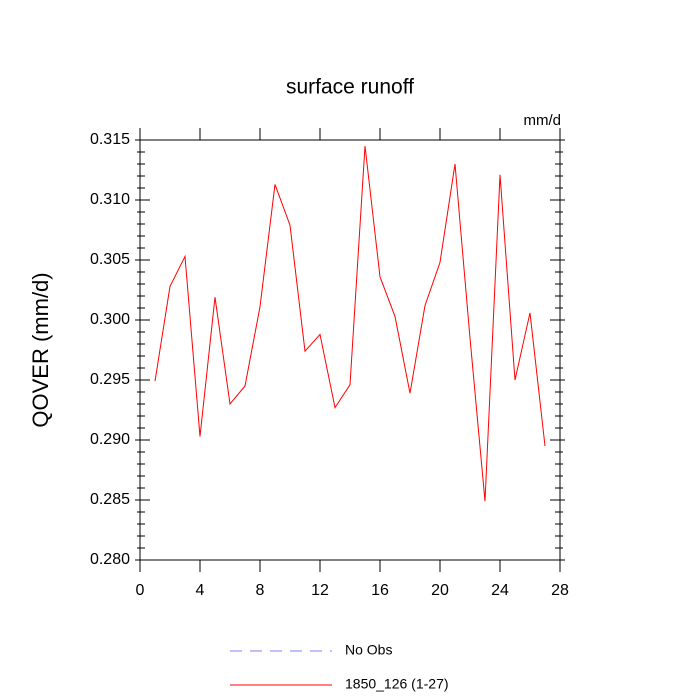 This screenshot has height=700, width=700. I want to click on y-tick-label: 0.295, so click(110, 379).